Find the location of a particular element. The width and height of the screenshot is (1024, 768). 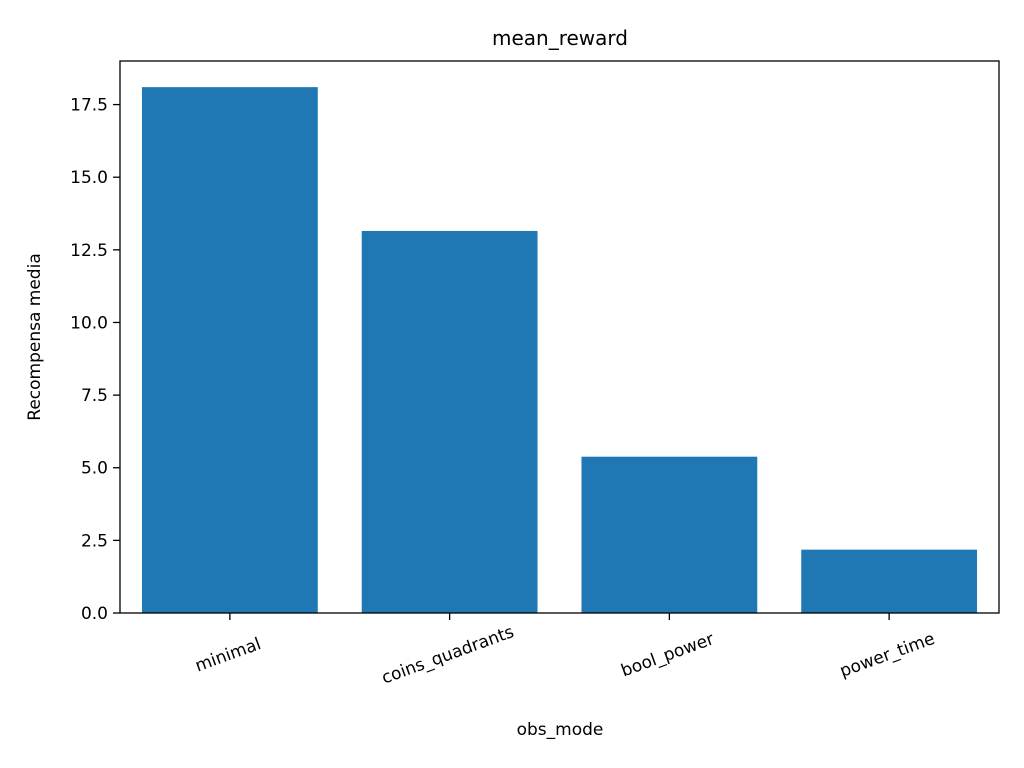

x-axis-label: obs_mode is located at coordinates (560, 730).